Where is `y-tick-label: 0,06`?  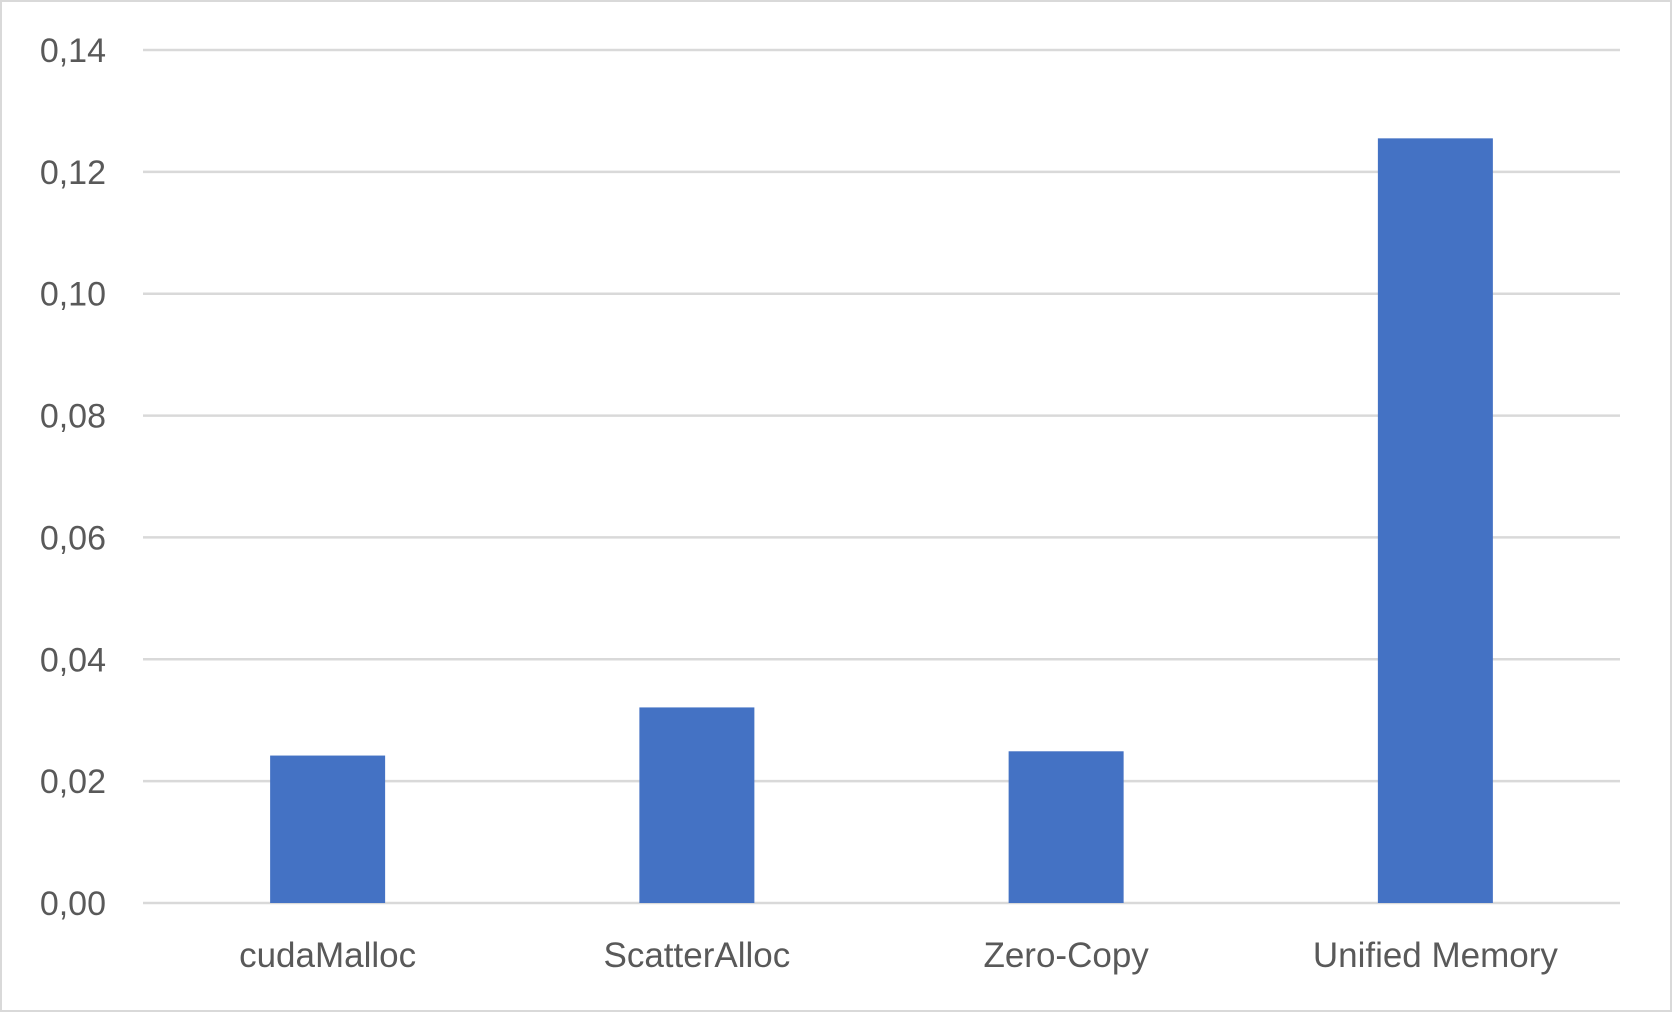
y-tick-label: 0,06 is located at coordinates (73, 538).